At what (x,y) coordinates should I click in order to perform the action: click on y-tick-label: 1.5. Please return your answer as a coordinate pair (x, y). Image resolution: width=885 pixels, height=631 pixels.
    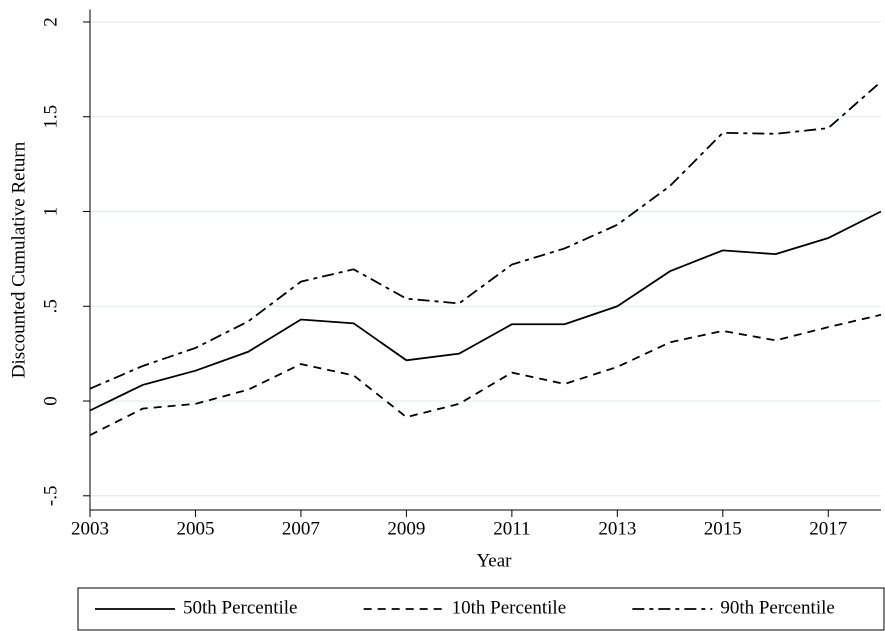
    Looking at the image, I should click on (50, 117).